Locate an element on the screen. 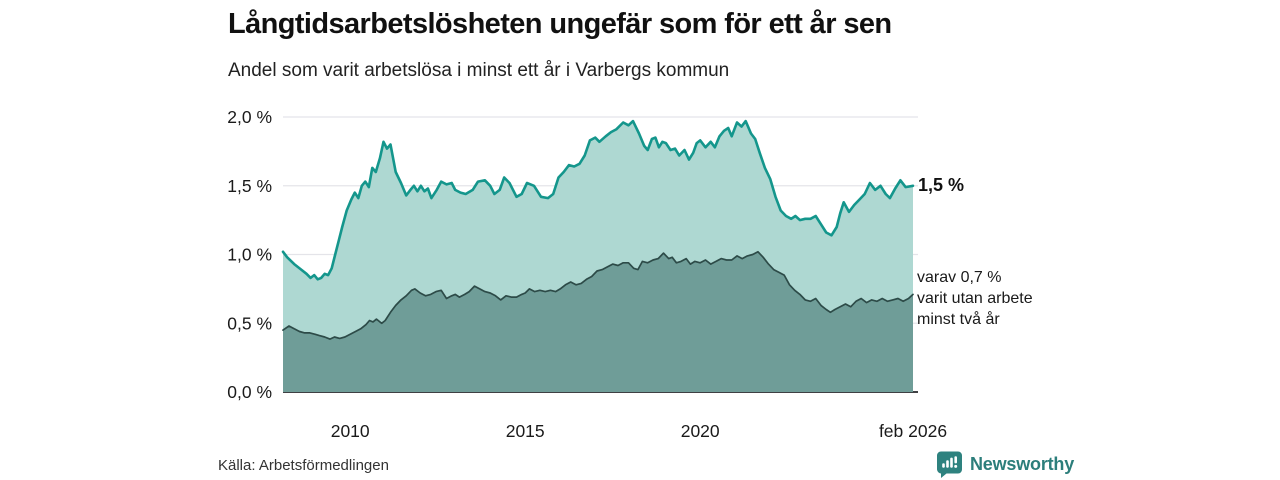  series-line-two-year is located at coordinates (598, 295).